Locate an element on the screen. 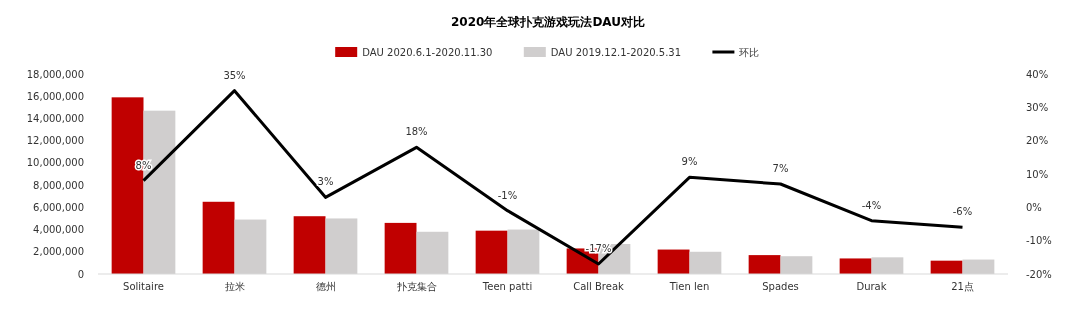 This screenshot has width=1080, height=331. chart-title: 2020年全球扑克游戏玩法DAU对比 is located at coordinates (548, 22).